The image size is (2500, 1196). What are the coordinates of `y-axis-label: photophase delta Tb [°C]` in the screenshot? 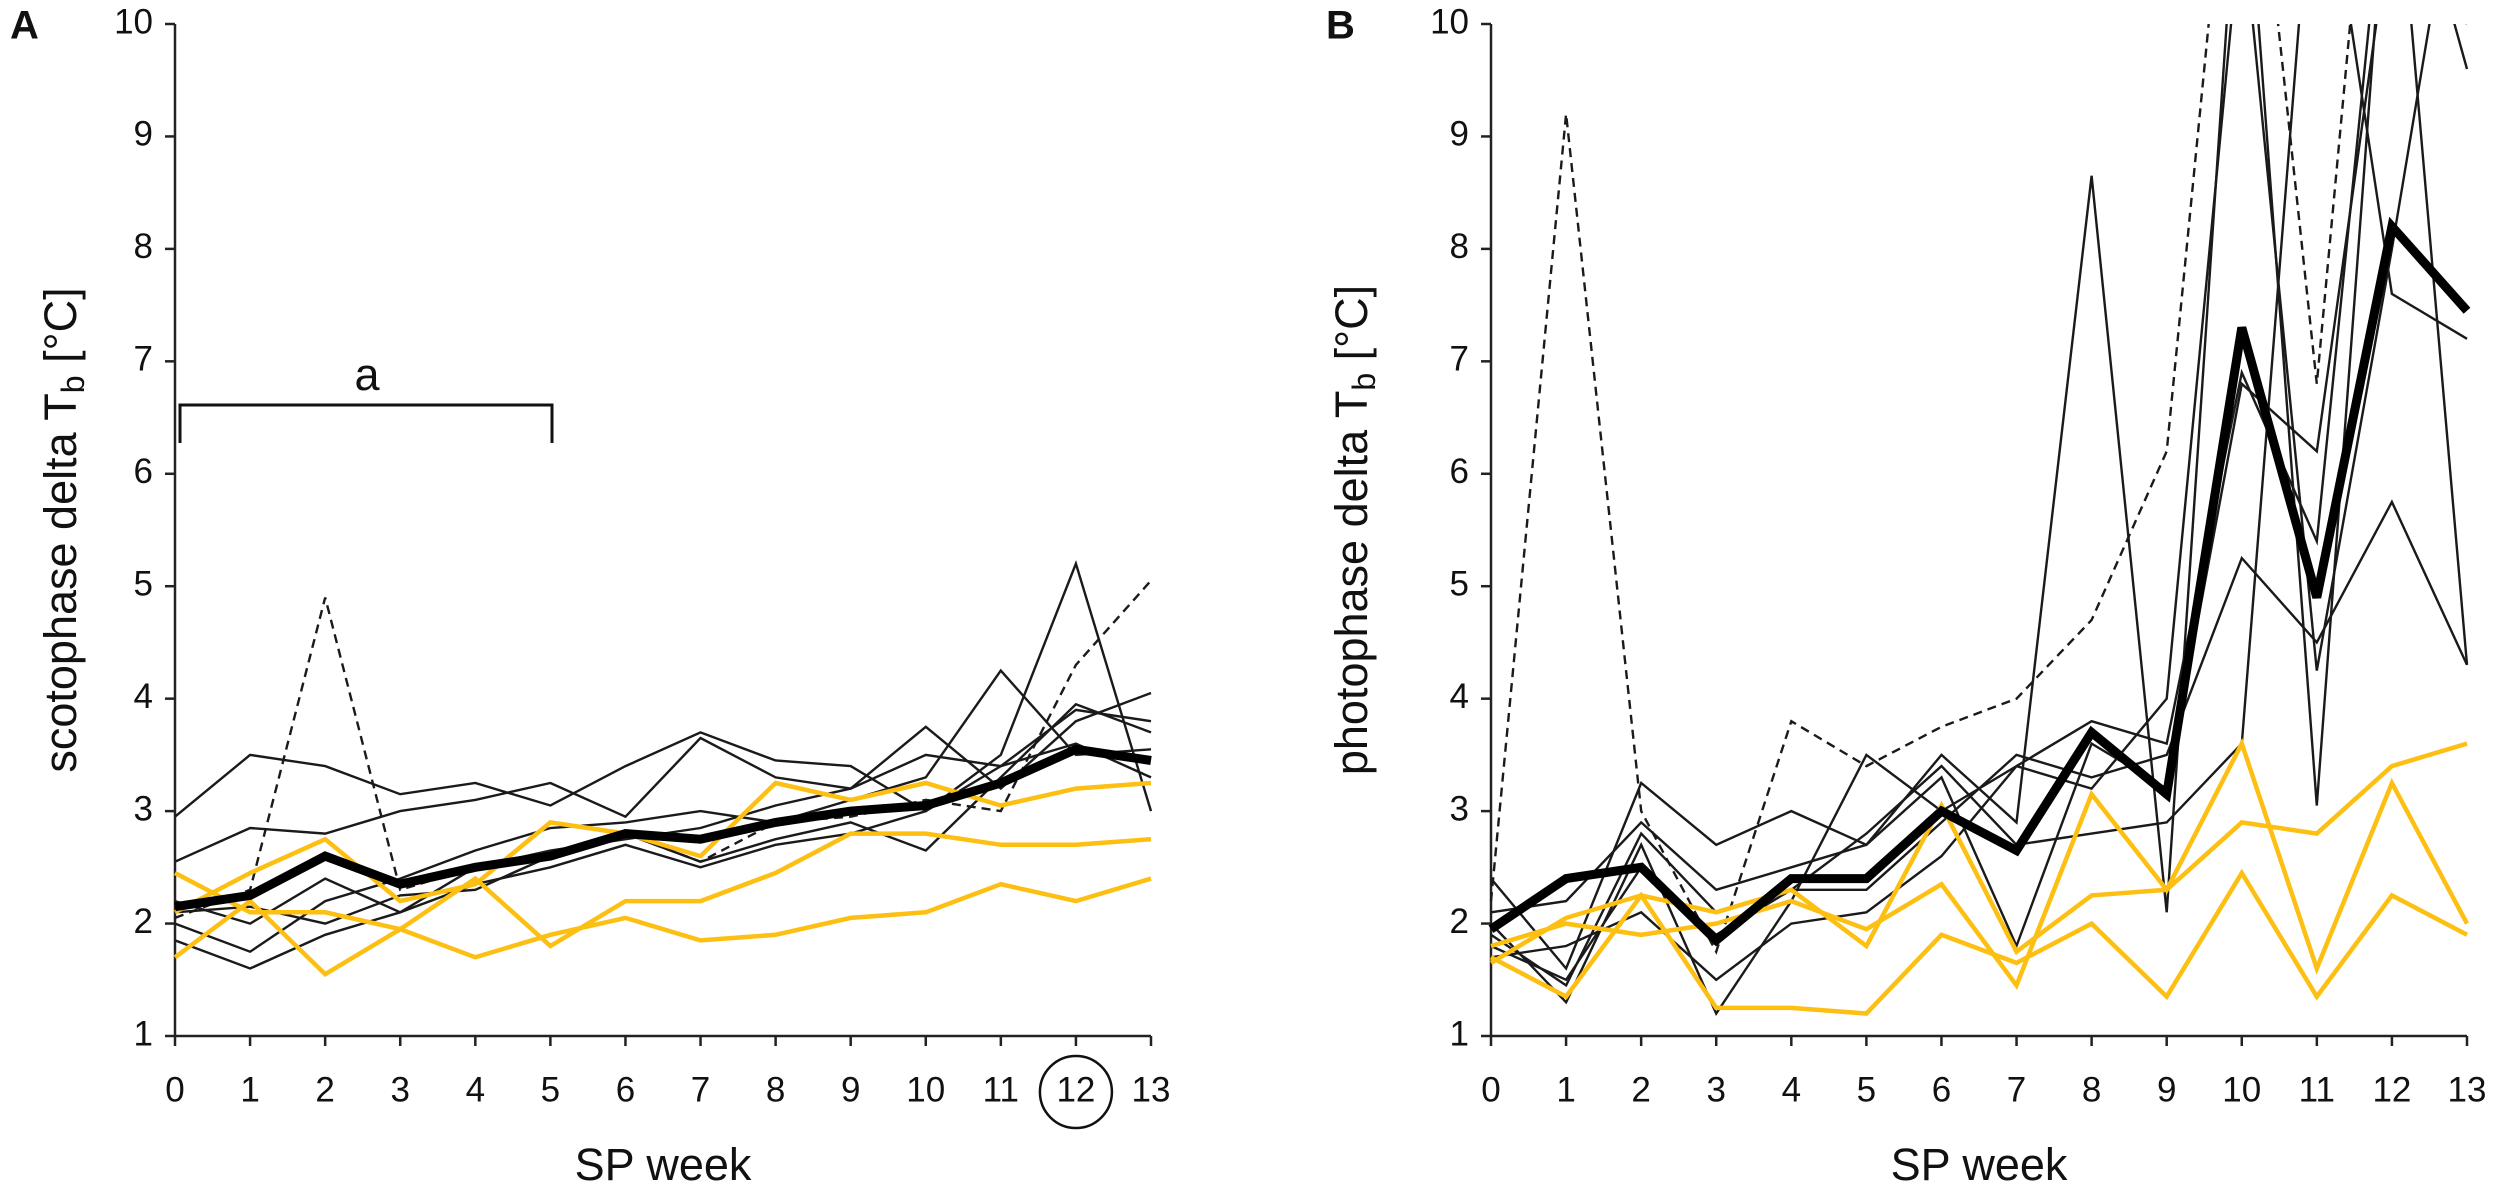 It's located at (1354, 530).